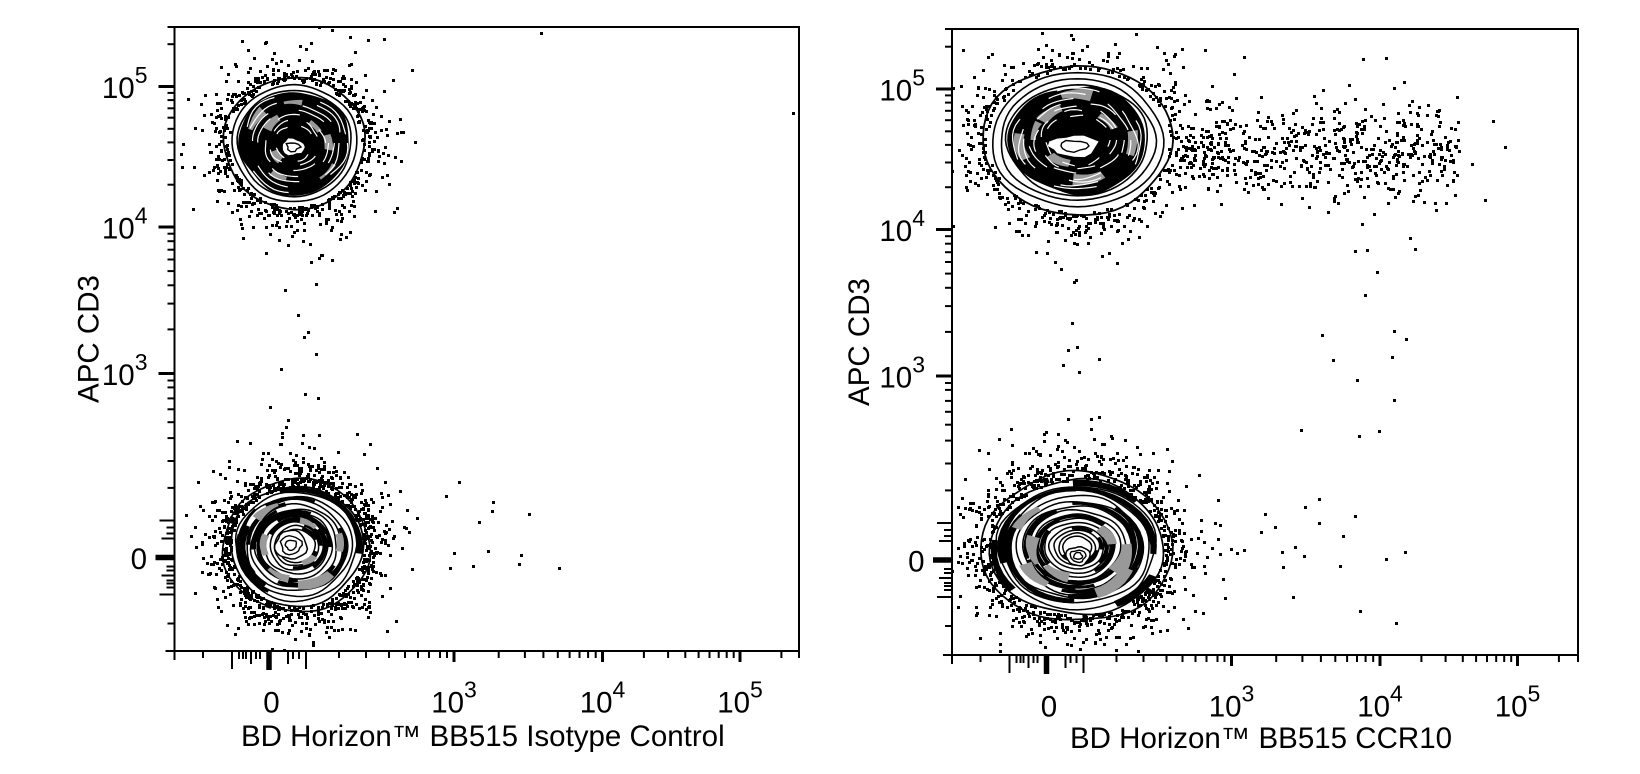 The width and height of the screenshot is (1640, 774). Describe the element at coordinates (483, 736) in the screenshot. I see `svg-text:BD Horizon™ BB515 Isotype Cont: BD Horizon™ BB515 Isotype Control` at that location.